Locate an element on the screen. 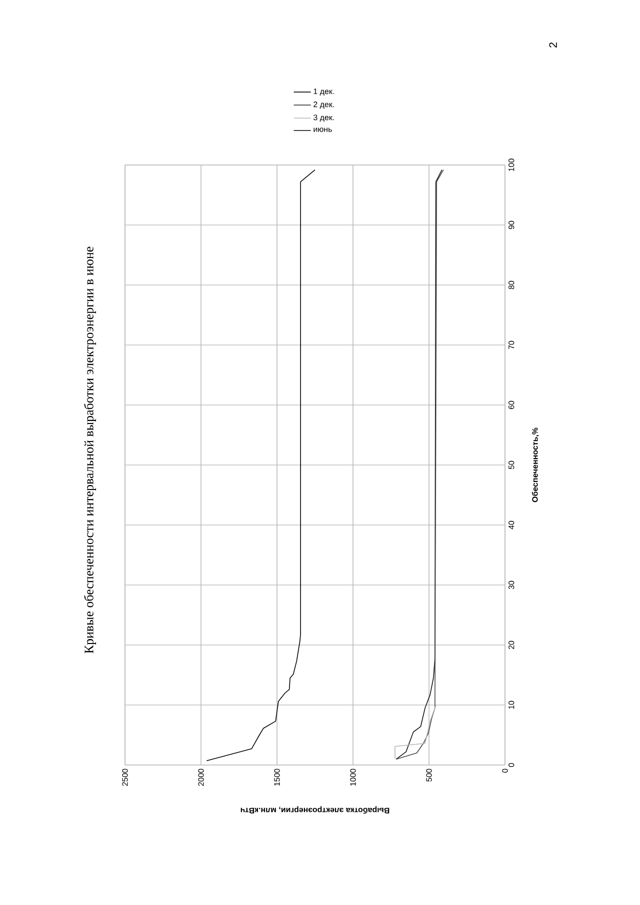 This screenshot has width=640, height=905. text: Кривые обеспеченности интервальной выработки электроэнергии в июне is located at coordinates (90, 450).